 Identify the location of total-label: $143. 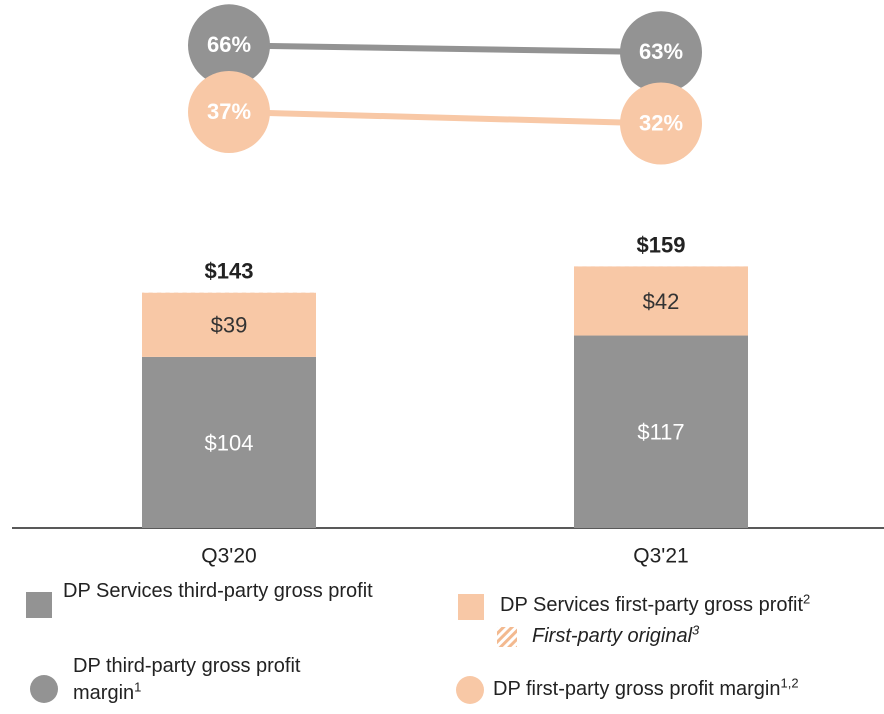
(229, 271).